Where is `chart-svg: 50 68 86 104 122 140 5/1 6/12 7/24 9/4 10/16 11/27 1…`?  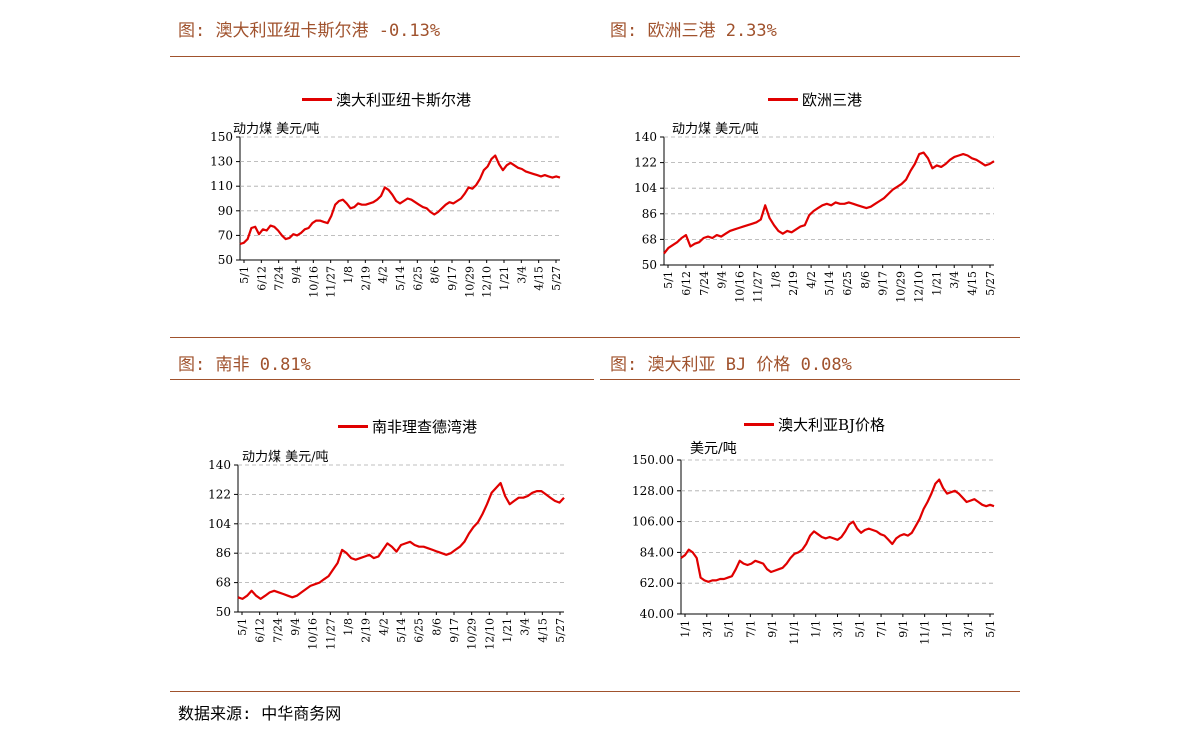
chart-svg: 50 68 86 104 122 140 5/1 6/12 7/24 9/4 10/16 11/27 1… is located at coordinates (387, 554).